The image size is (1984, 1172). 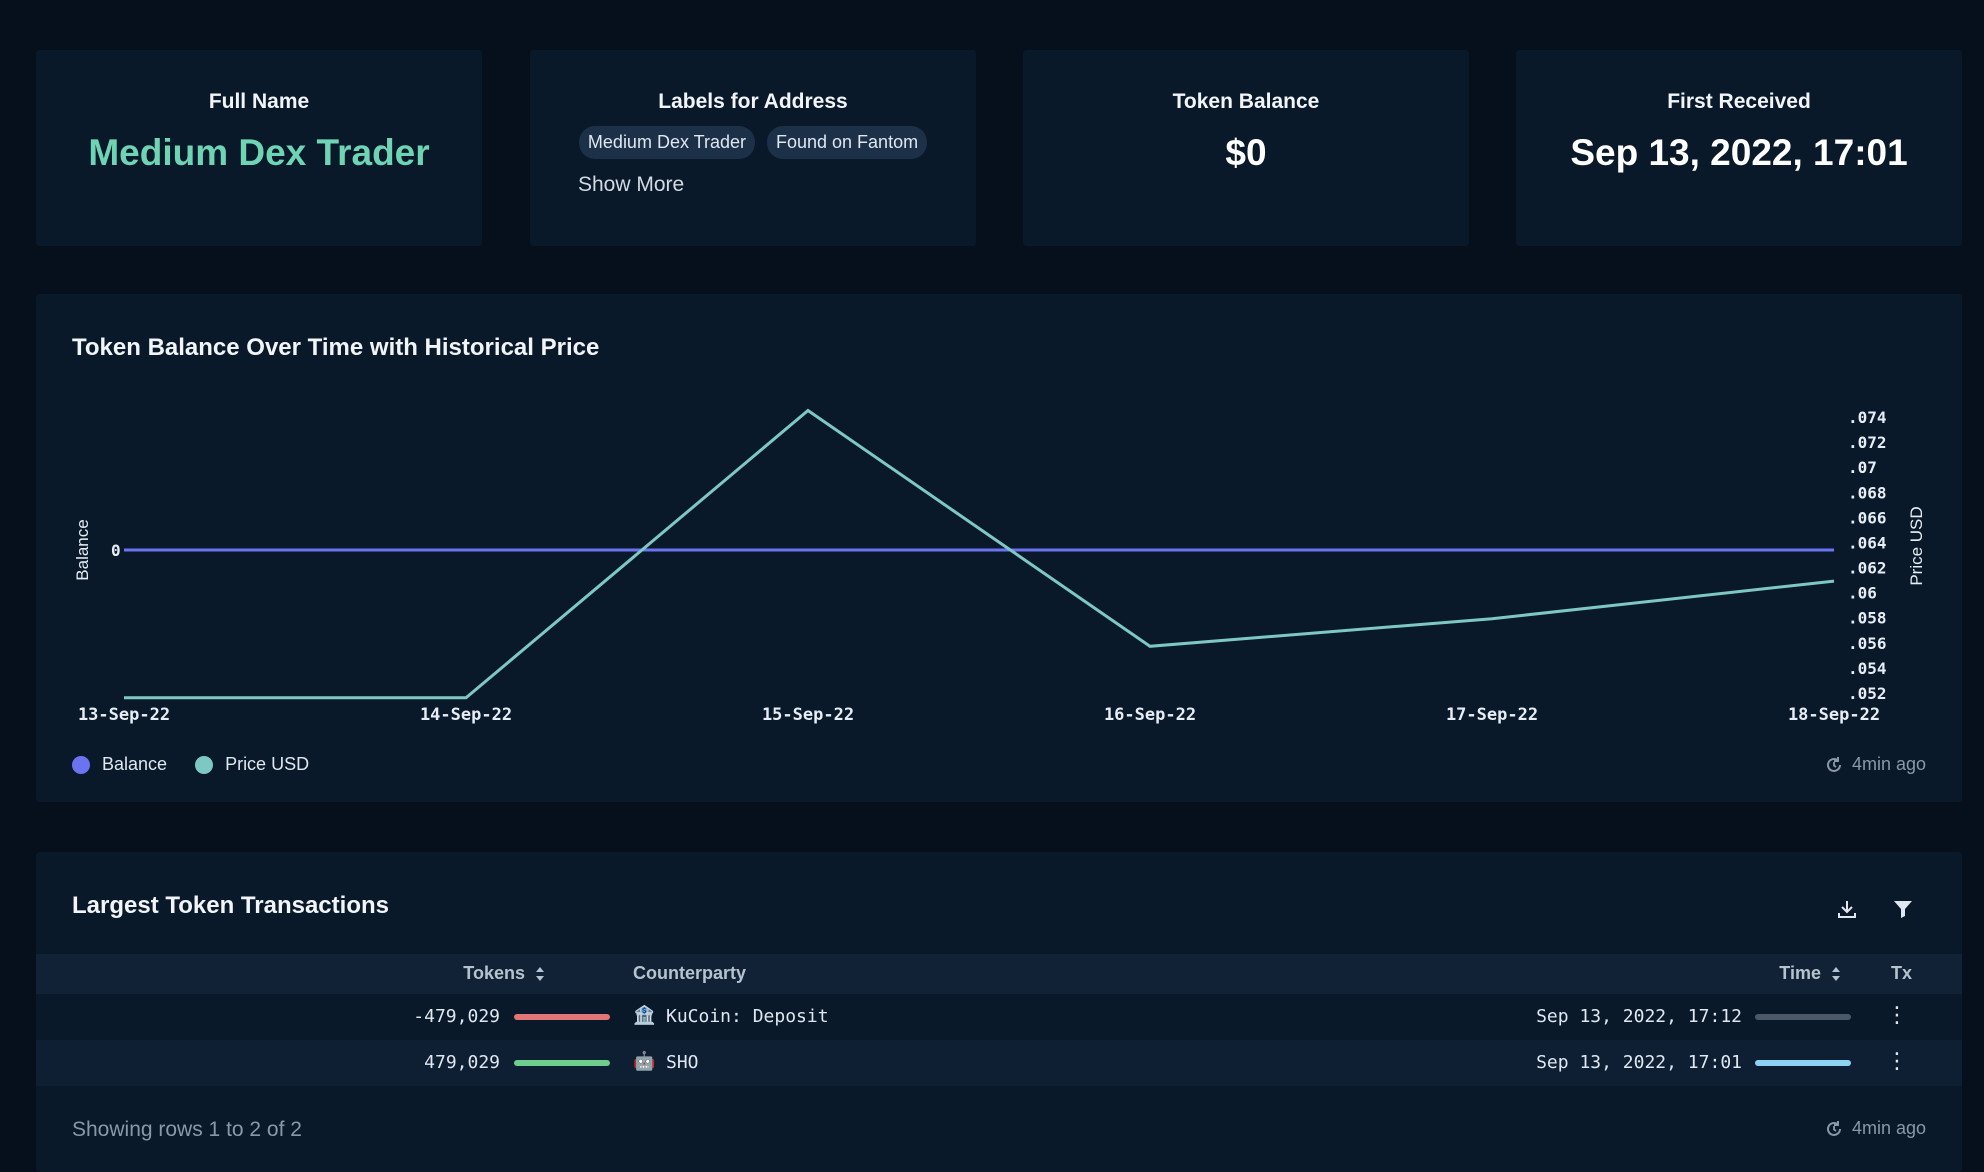 What do you see at coordinates (259, 152) in the screenshot?
I see `full-name-value: Medium Dex Trader` at bounding box center [259, 152].